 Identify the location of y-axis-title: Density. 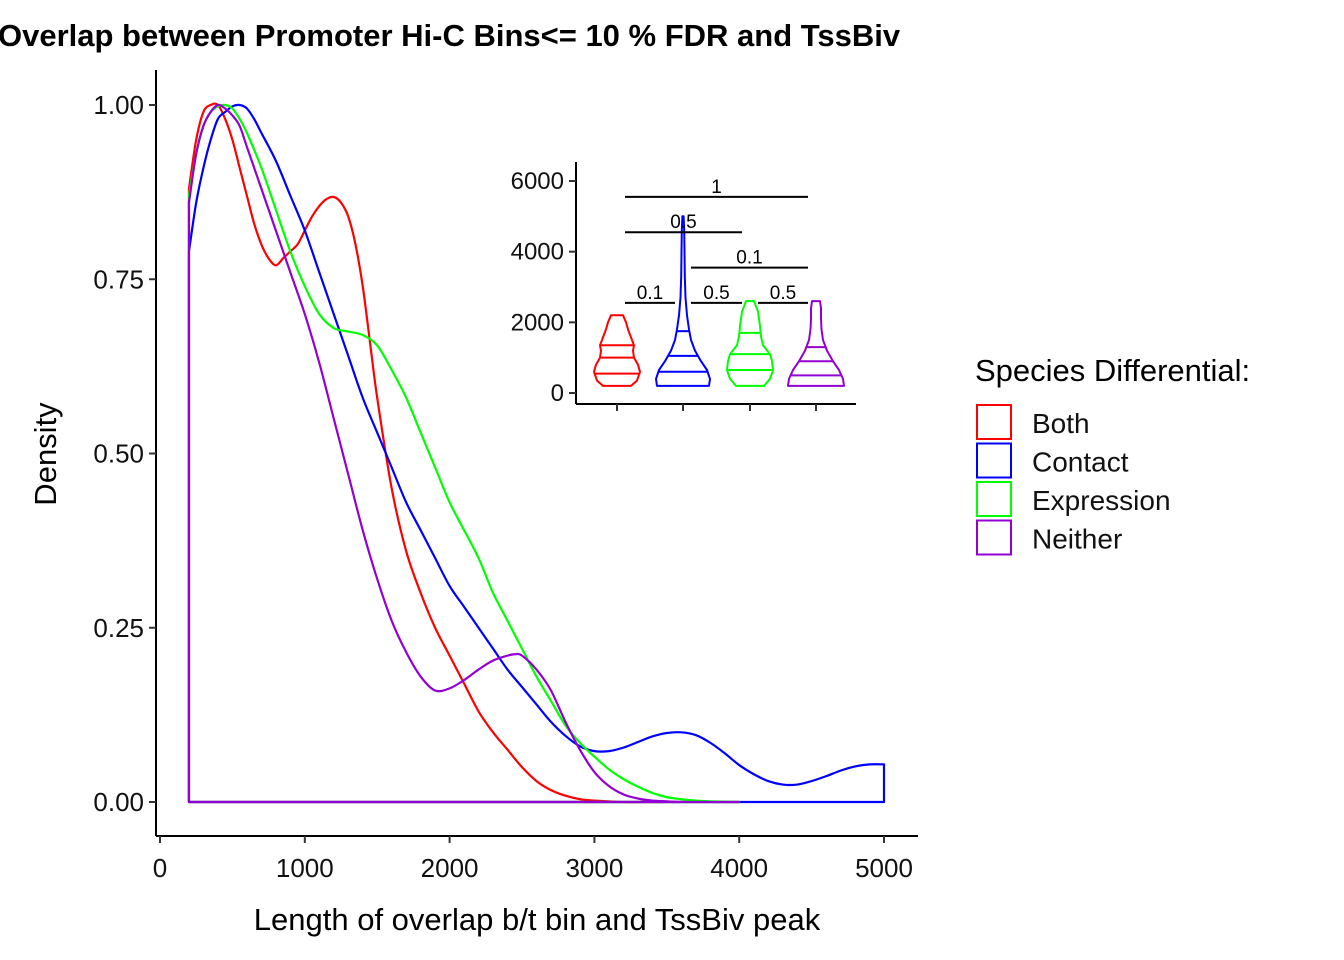
(45, 454).